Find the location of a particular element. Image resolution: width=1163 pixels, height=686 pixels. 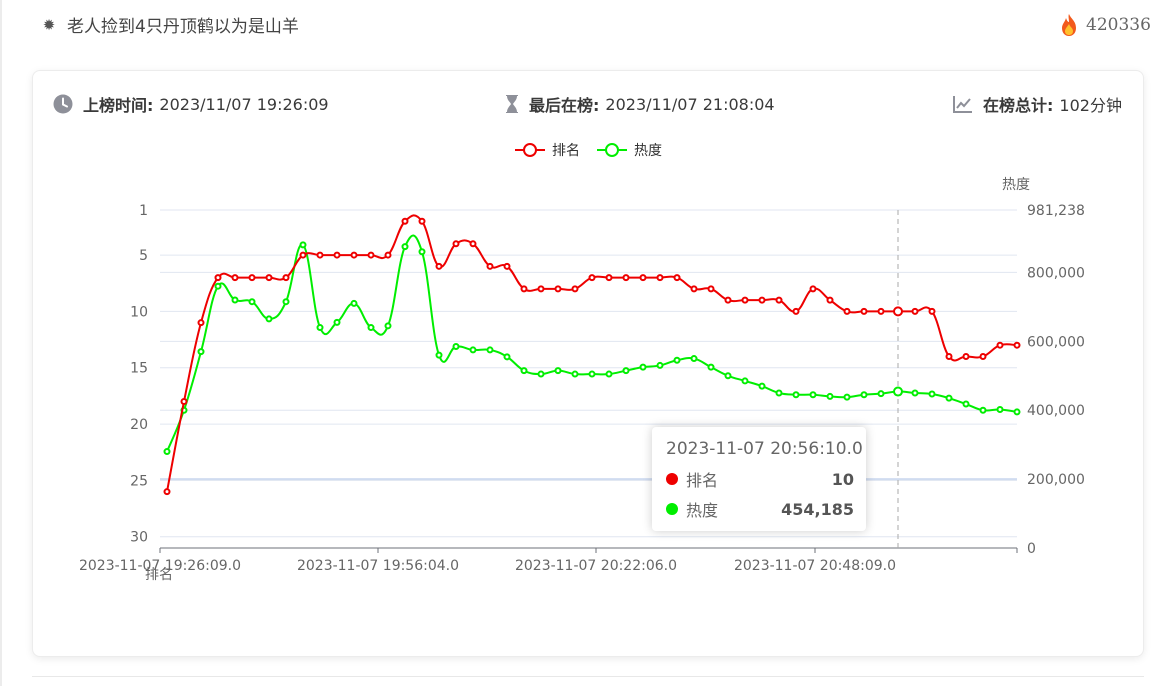

tooltip-row-heat: 热度 454,185 is located at coordinates (760, 509).